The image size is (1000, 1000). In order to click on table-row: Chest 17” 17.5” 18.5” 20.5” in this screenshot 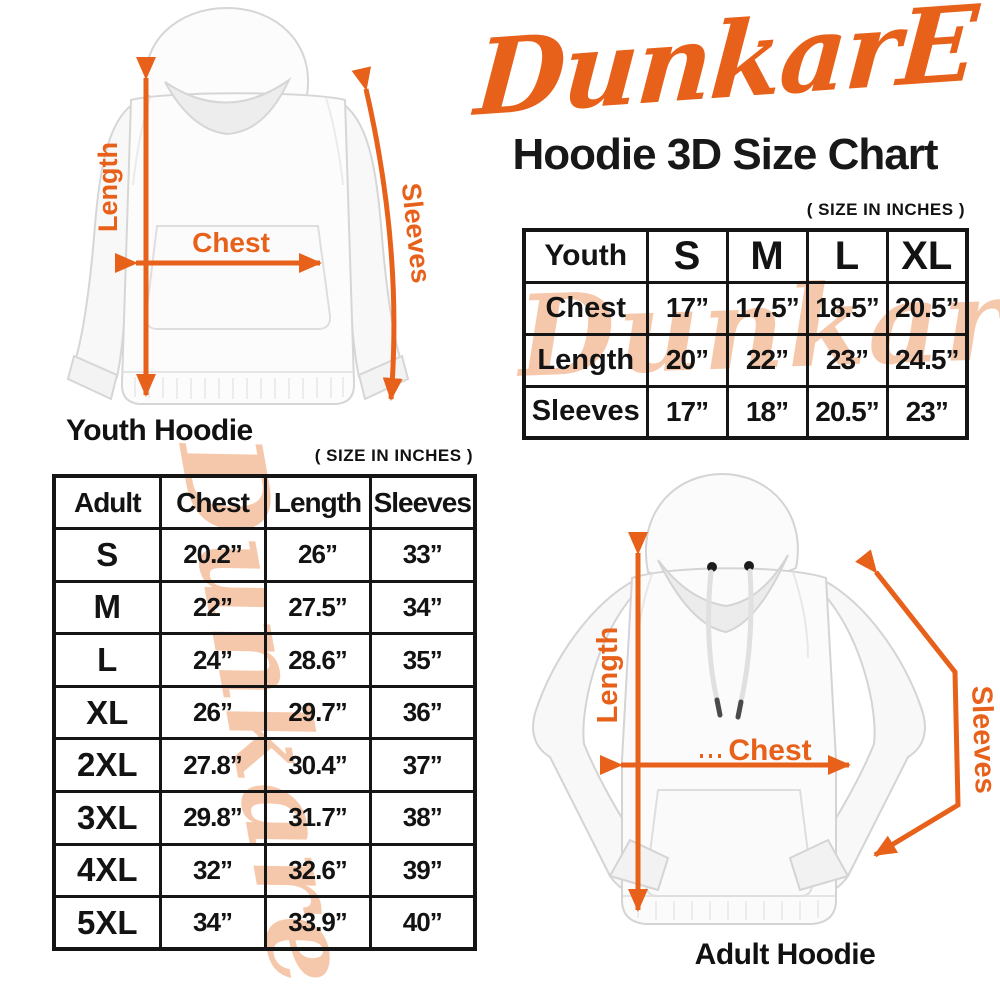, I will do `click(745, 308)`.